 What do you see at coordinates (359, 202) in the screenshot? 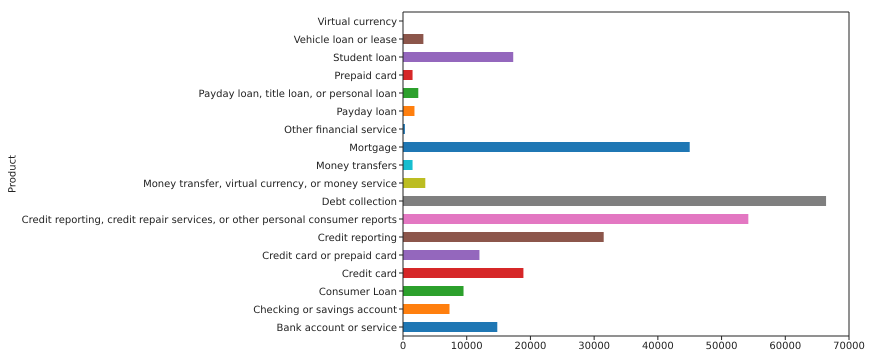
I see `y-tick-label: Debt collection` at bounding box center [359, 202].